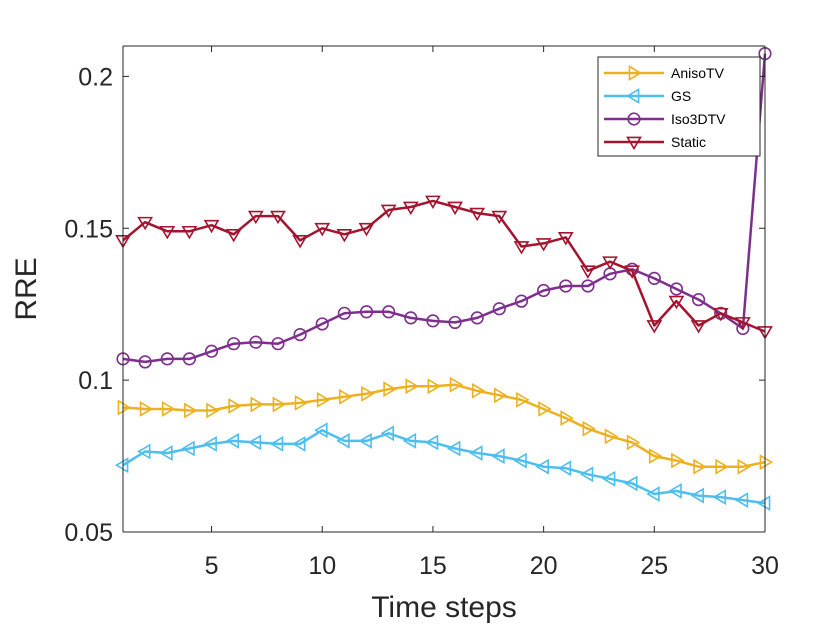 The height and width of the screenshot is (630, 840). I want to click on x-tick-label: 10, so click(322, 566).